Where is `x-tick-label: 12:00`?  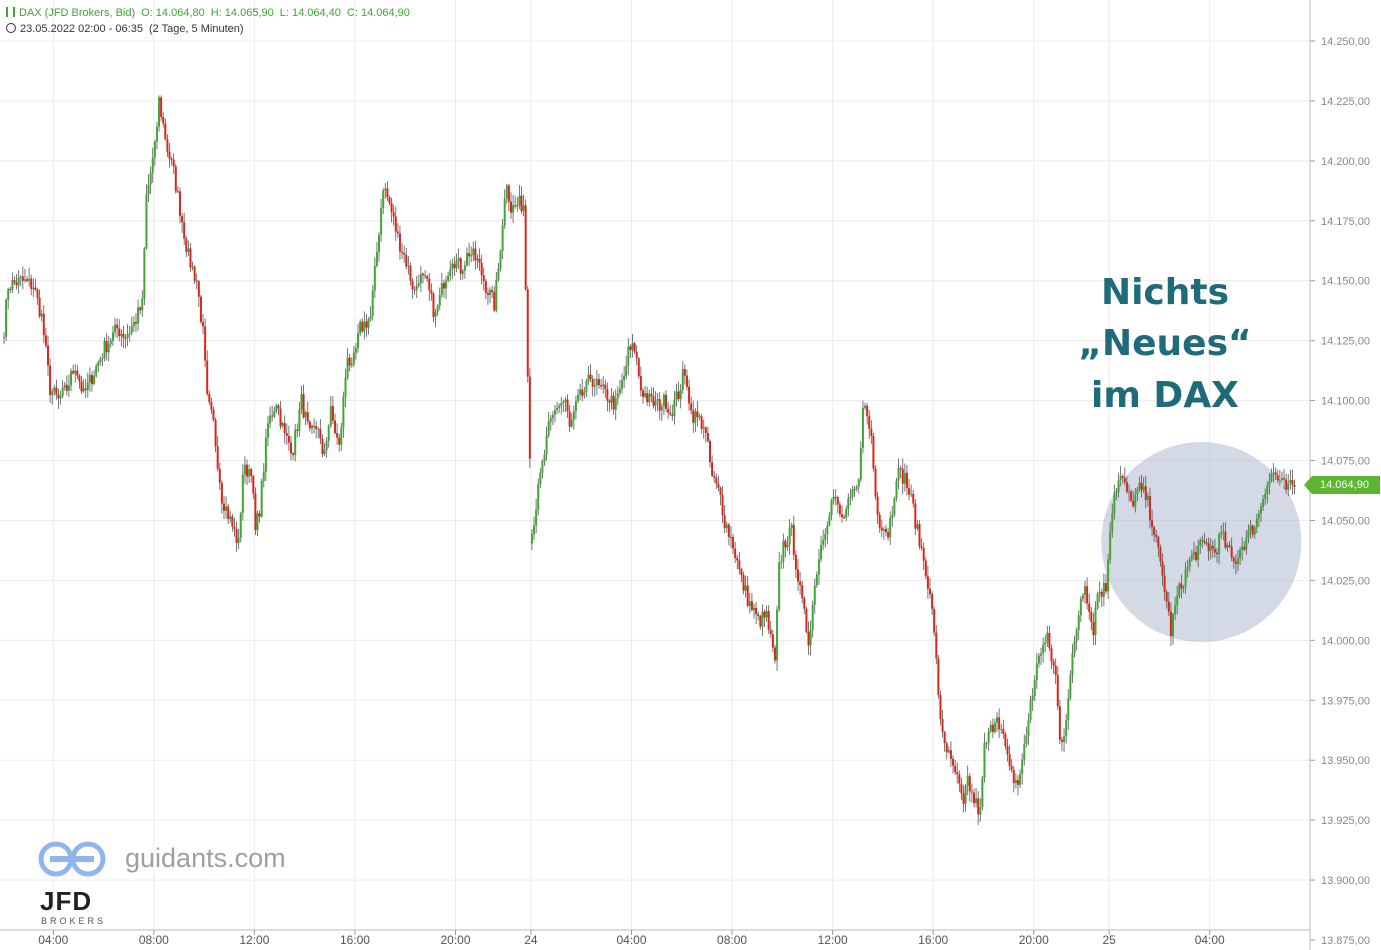 x-tick-label: 12:00 is located at coordinates (833, 940).